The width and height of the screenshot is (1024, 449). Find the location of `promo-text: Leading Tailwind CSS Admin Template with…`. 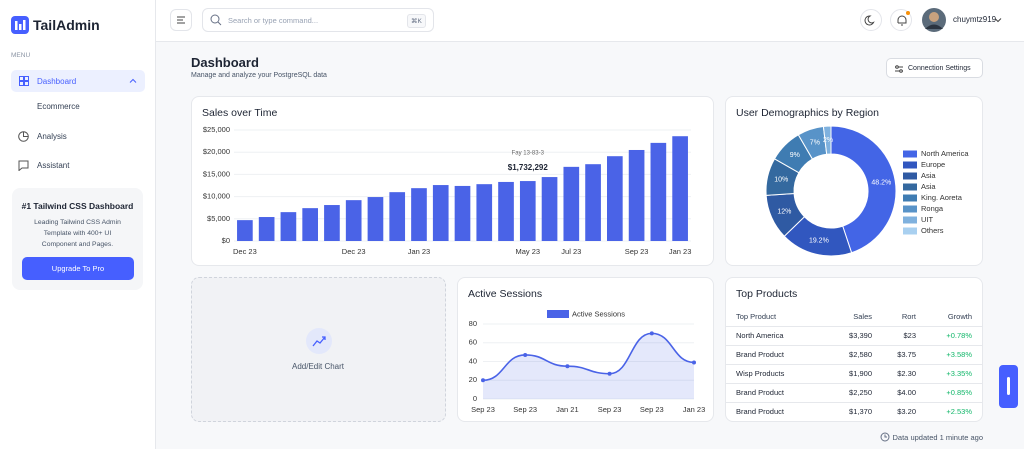

promo-text: Leading Tailwind CSS Admin Template with… is located at coordinates (77, 233).